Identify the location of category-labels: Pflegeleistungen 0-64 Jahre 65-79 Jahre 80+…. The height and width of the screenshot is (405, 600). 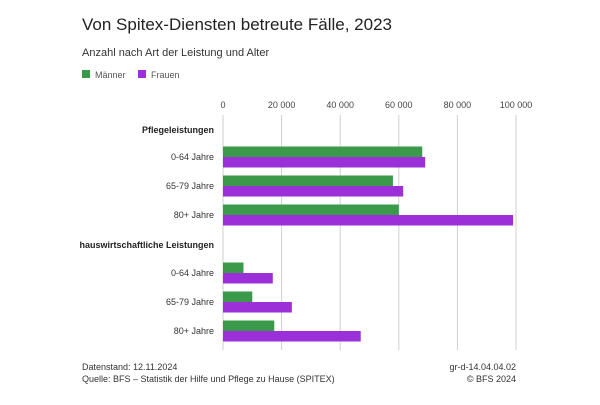
(146, 230).